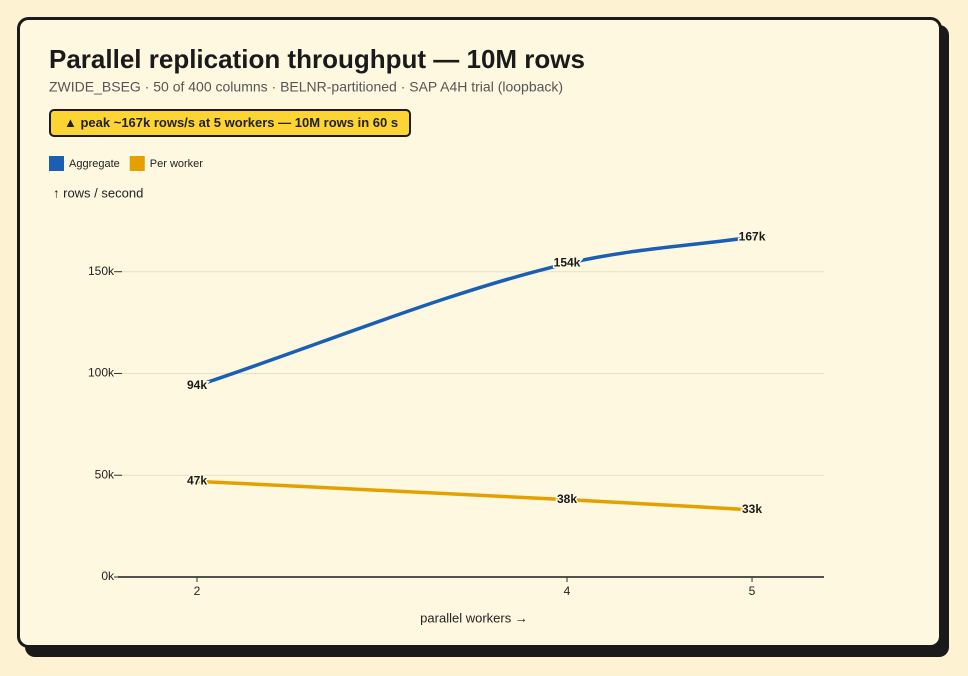  What do you see at coordinates (98, 192) in the screenshot?
I see `y-axis-label: ↑ rows / second` at bounding box center [98, 192].